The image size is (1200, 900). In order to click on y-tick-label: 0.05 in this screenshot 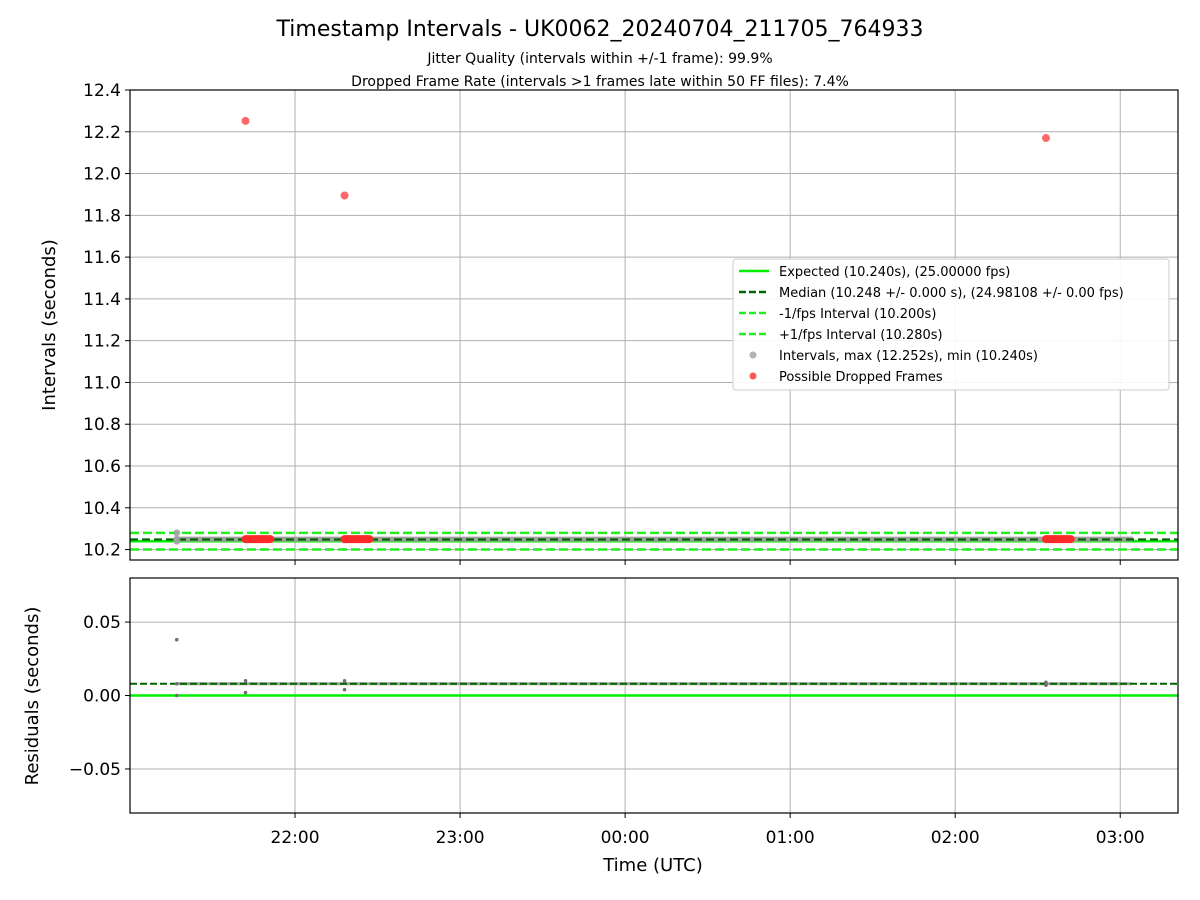, I will do `click(102, 623)`.